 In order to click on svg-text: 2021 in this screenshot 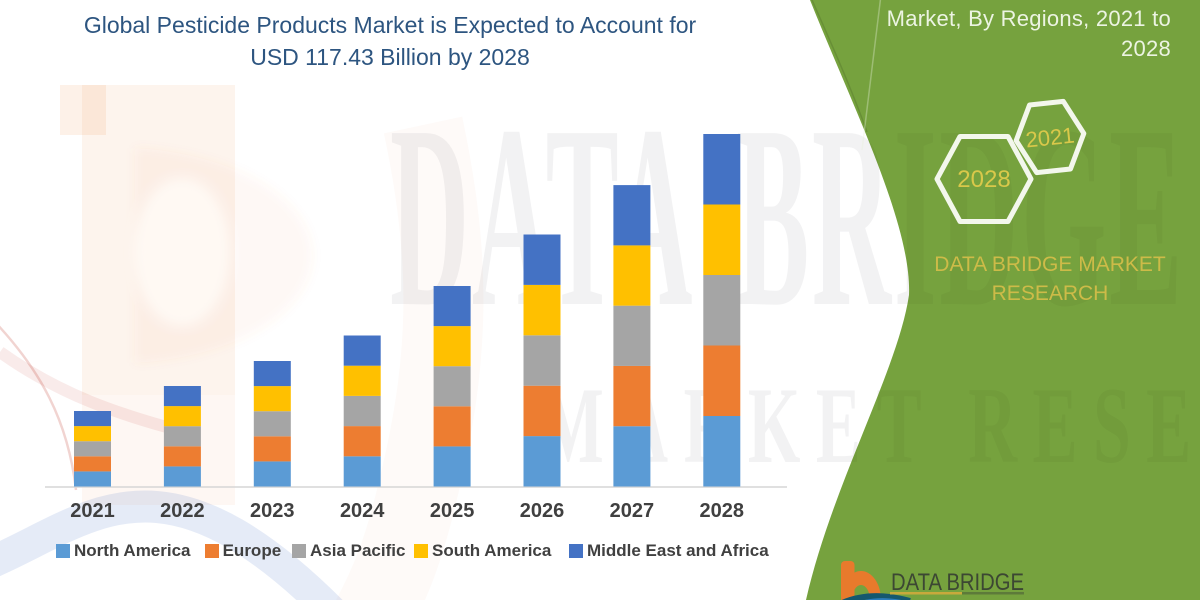, I will do `click(1049, 138)`.